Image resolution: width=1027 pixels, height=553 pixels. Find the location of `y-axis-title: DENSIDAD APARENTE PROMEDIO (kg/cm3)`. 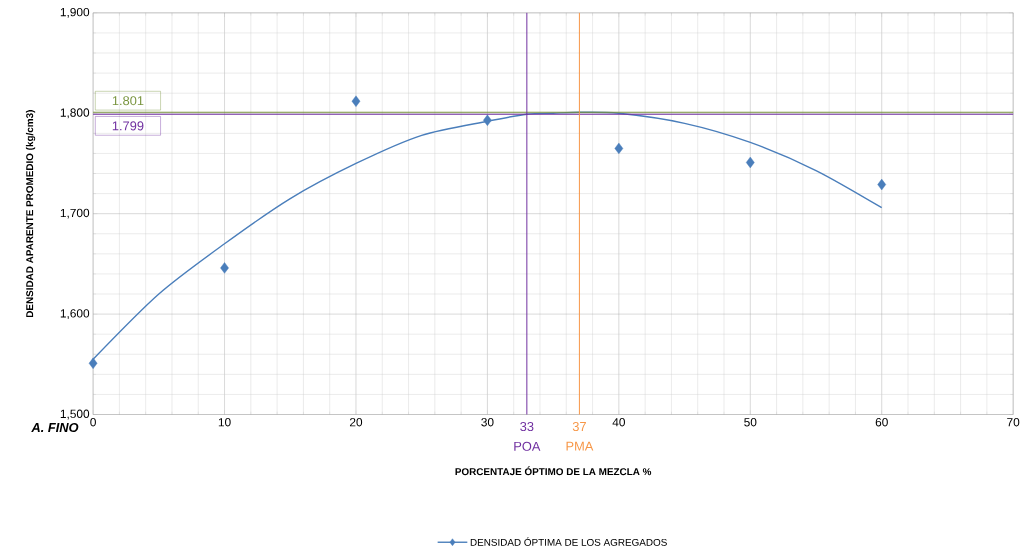

y-axis-title: DENSIDAD APARENTE PROMEDIO (kg/cm3) is located at coordinates (30, 214).